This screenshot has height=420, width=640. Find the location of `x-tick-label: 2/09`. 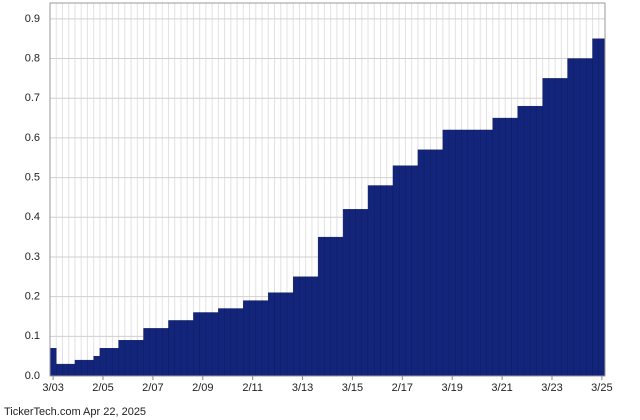

x-tick-label: 2/09 is located at coordinates (202, 388).